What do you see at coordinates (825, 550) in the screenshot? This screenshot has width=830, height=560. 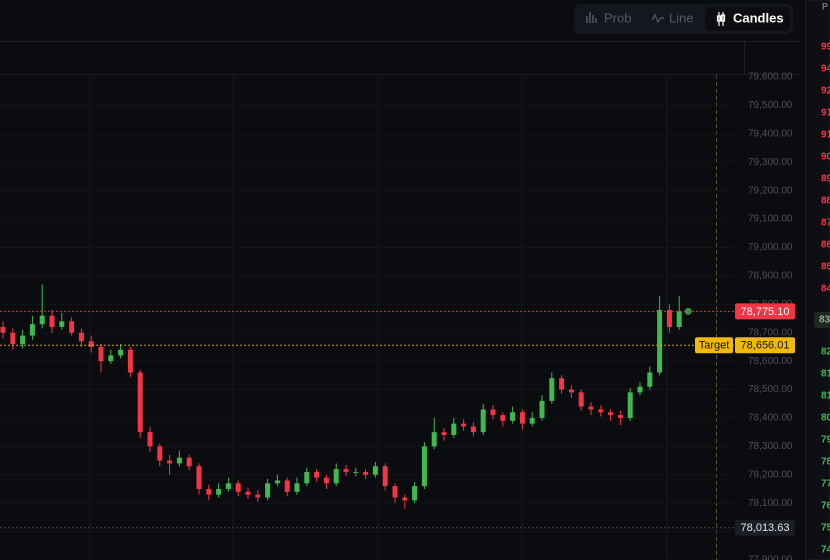 I see `bid-price: 74` at bounding box center [825, 550].